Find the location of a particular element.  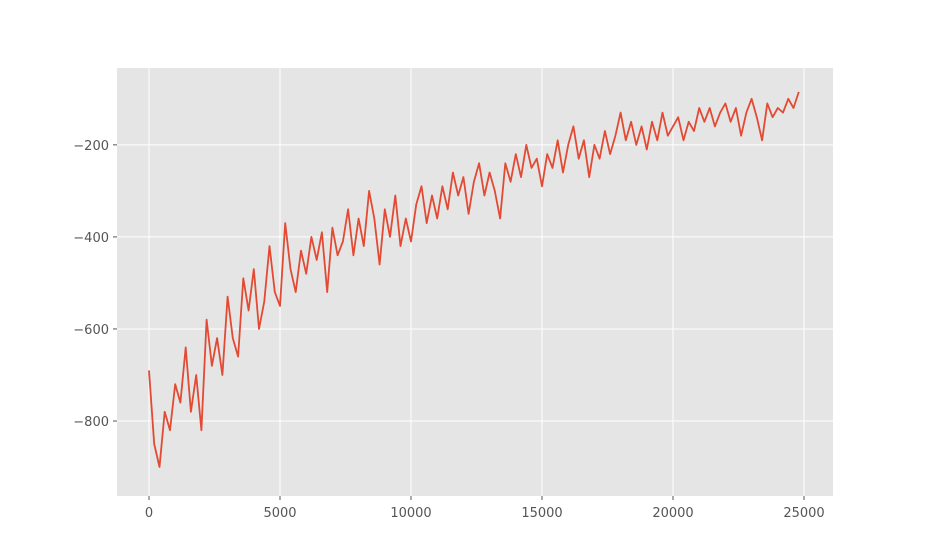

x-tick-label: 10000 is located at coordinates (410, 513).